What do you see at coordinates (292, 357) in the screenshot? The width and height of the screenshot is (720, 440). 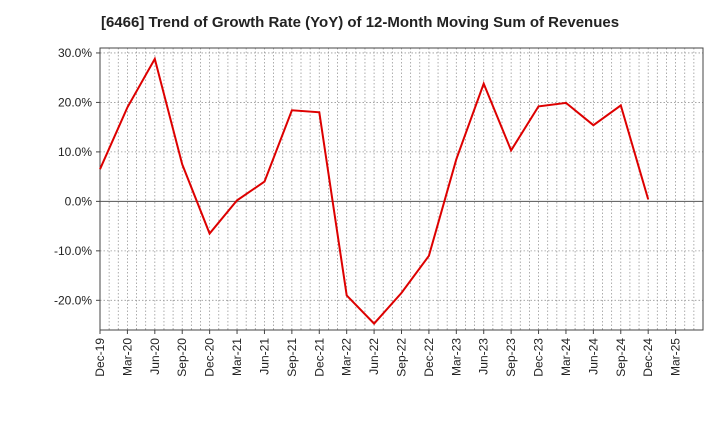 I see `x-tick-label: Sep-21` at bounding box center [292, 357].